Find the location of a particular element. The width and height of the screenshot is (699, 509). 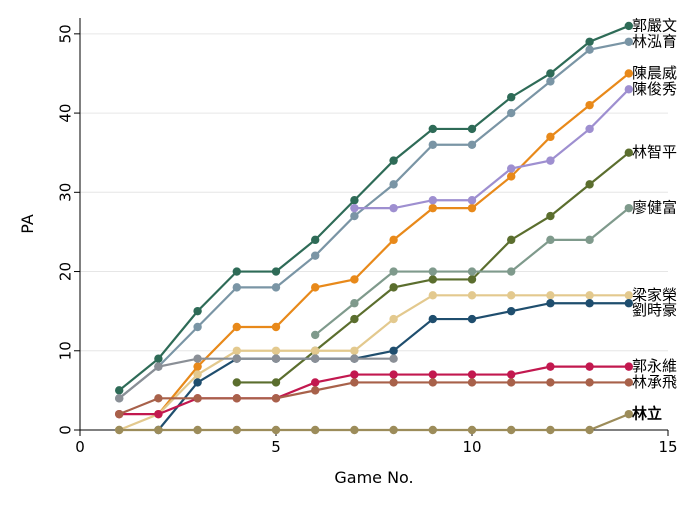

series-林立 is located at coordinates (374, 422).